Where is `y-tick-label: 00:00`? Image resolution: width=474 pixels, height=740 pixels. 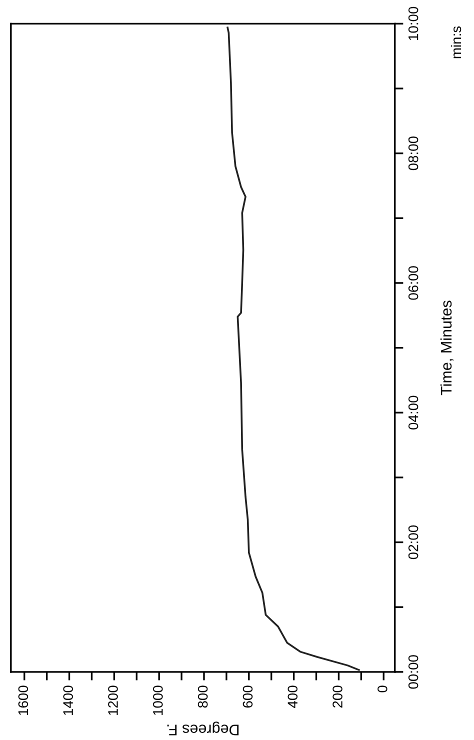 y-tick-label: 00:00 is located at coordinates (413, 672).